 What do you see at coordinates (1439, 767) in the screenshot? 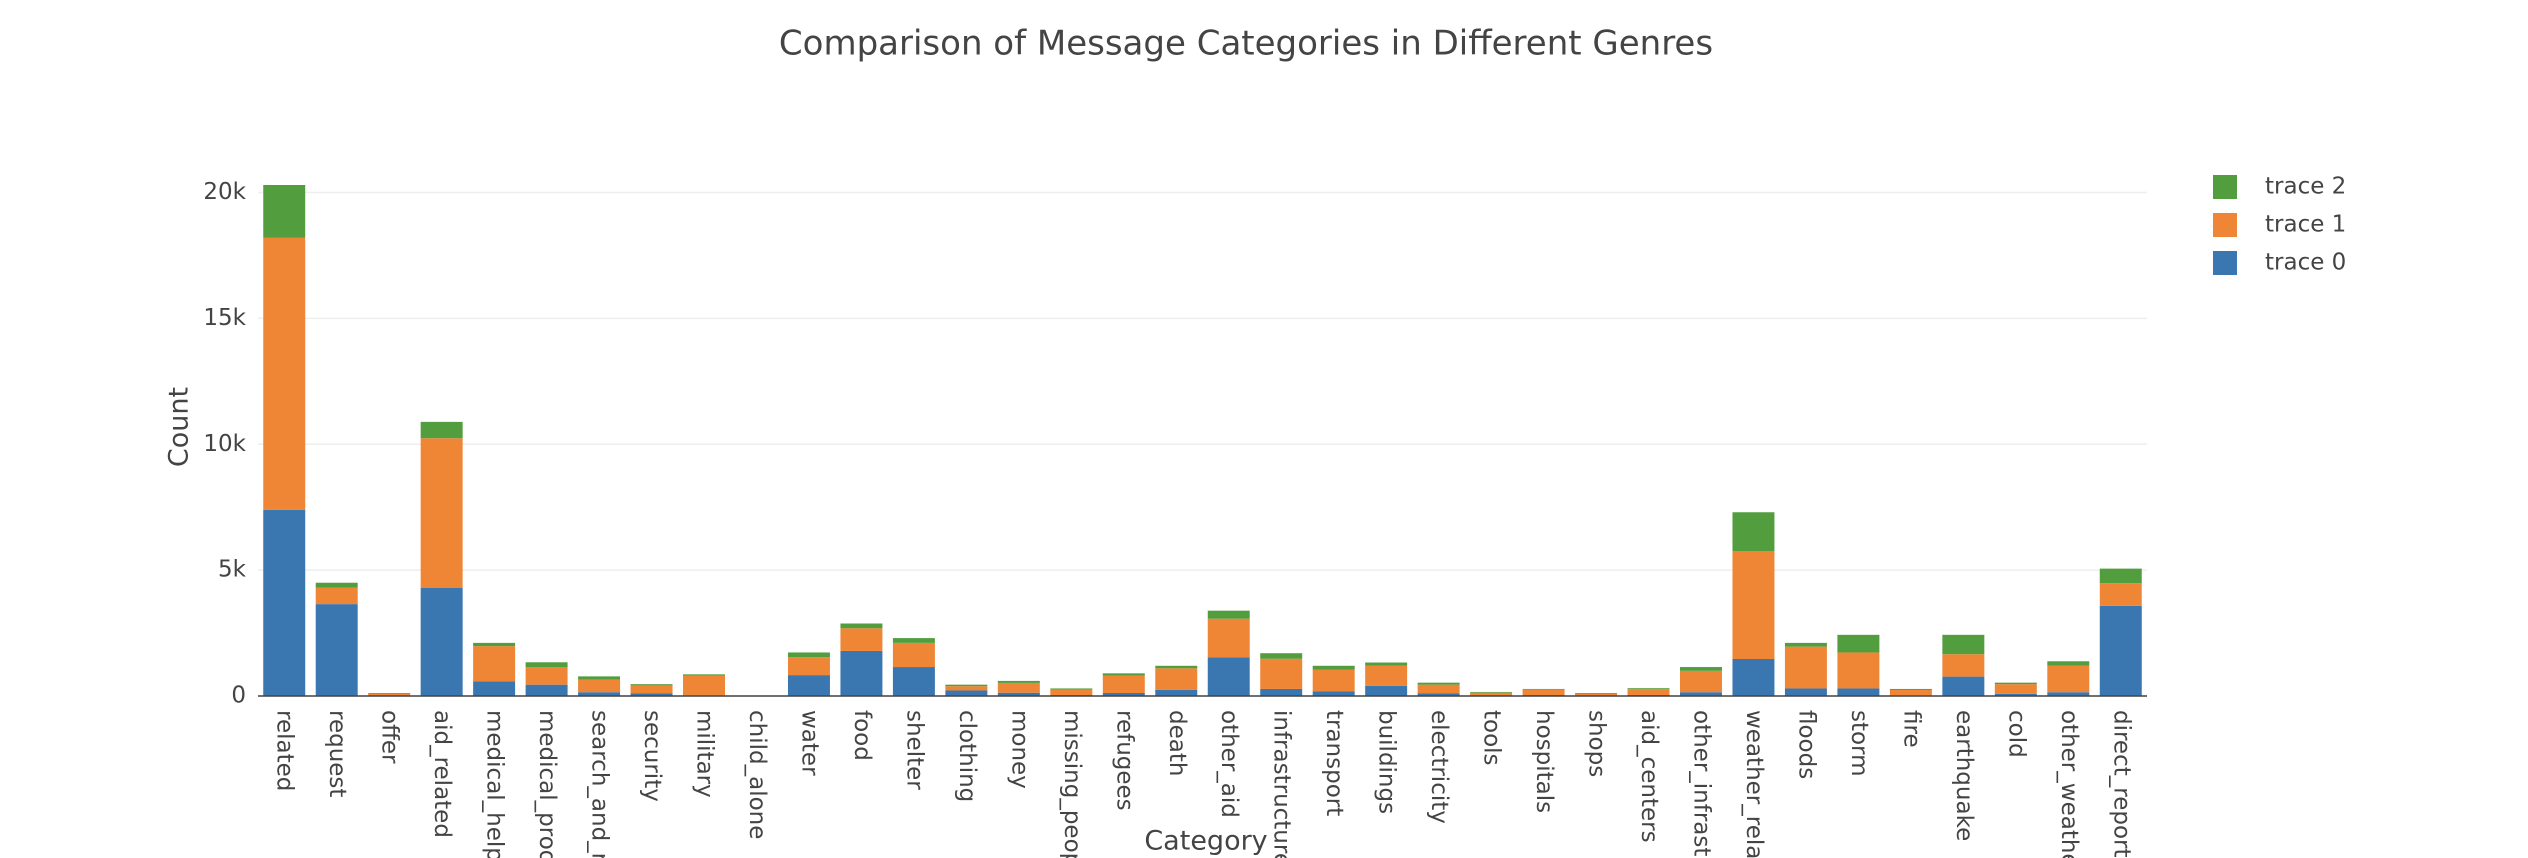
I see `x-tick-label: electricity` at bounding box center [1439, 767].